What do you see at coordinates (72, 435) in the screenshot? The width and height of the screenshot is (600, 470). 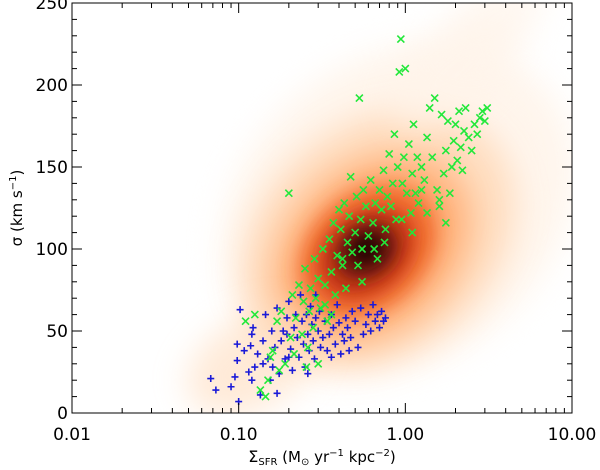 I see `x-tick-label: 0.01` at bounding box center [72, 435].